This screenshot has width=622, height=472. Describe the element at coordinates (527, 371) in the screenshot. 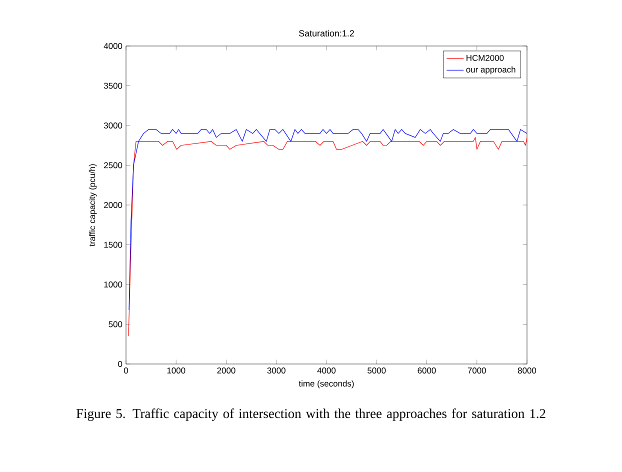

I see `x-tick-label: 8000` at that location.